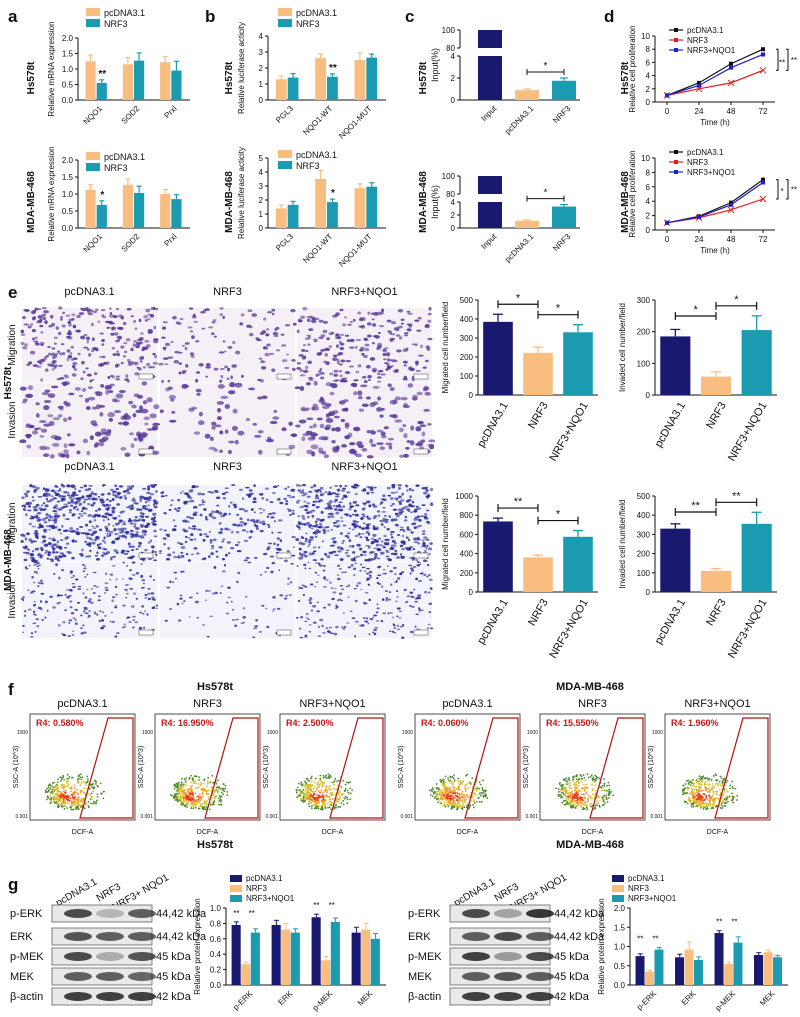  Describe the element at coordinates (471, 395) in the screenshot. I see `y-tick-label: 0` at that location.